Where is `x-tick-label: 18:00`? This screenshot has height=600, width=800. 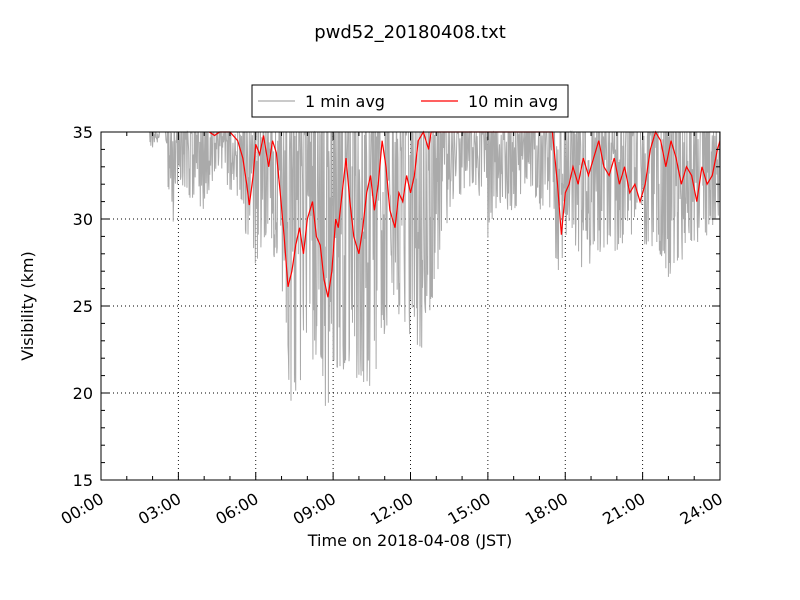 x-tick-label: 18:00 is located at coordinates (546, 509).